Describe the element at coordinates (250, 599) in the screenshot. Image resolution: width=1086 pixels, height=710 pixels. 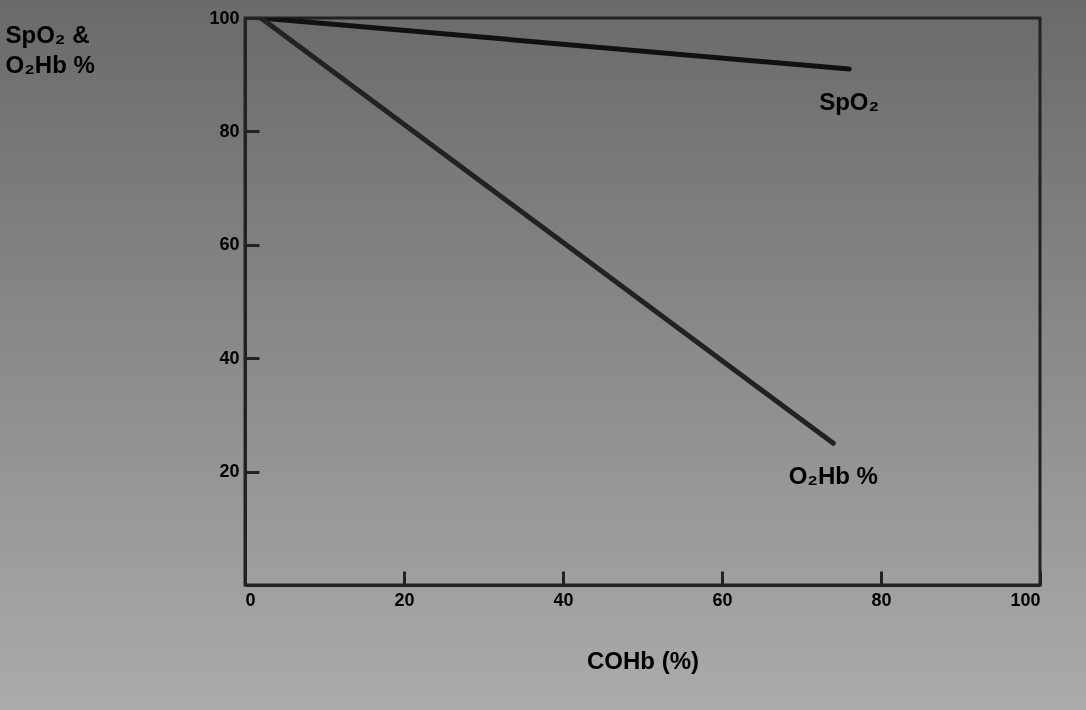
I see `x-tick-label: 0` at that location.